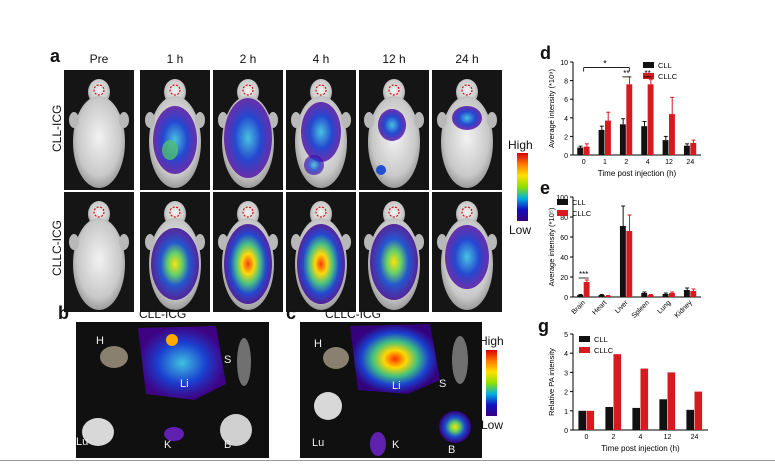  I want to click on significance-label: ***, so click(583, 274).